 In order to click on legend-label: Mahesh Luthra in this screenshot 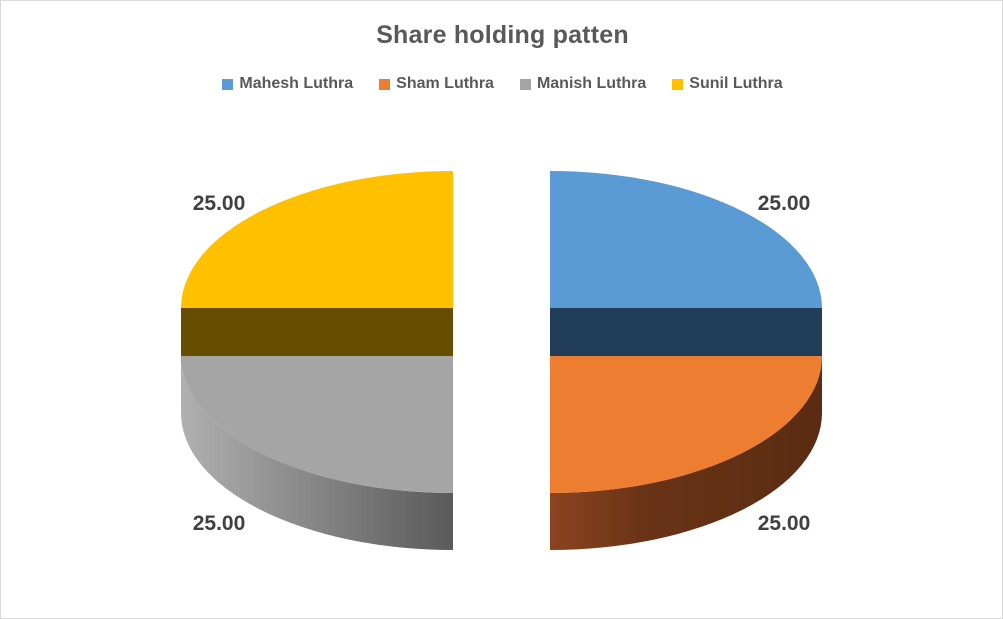, I will do `click(296, 83)`.